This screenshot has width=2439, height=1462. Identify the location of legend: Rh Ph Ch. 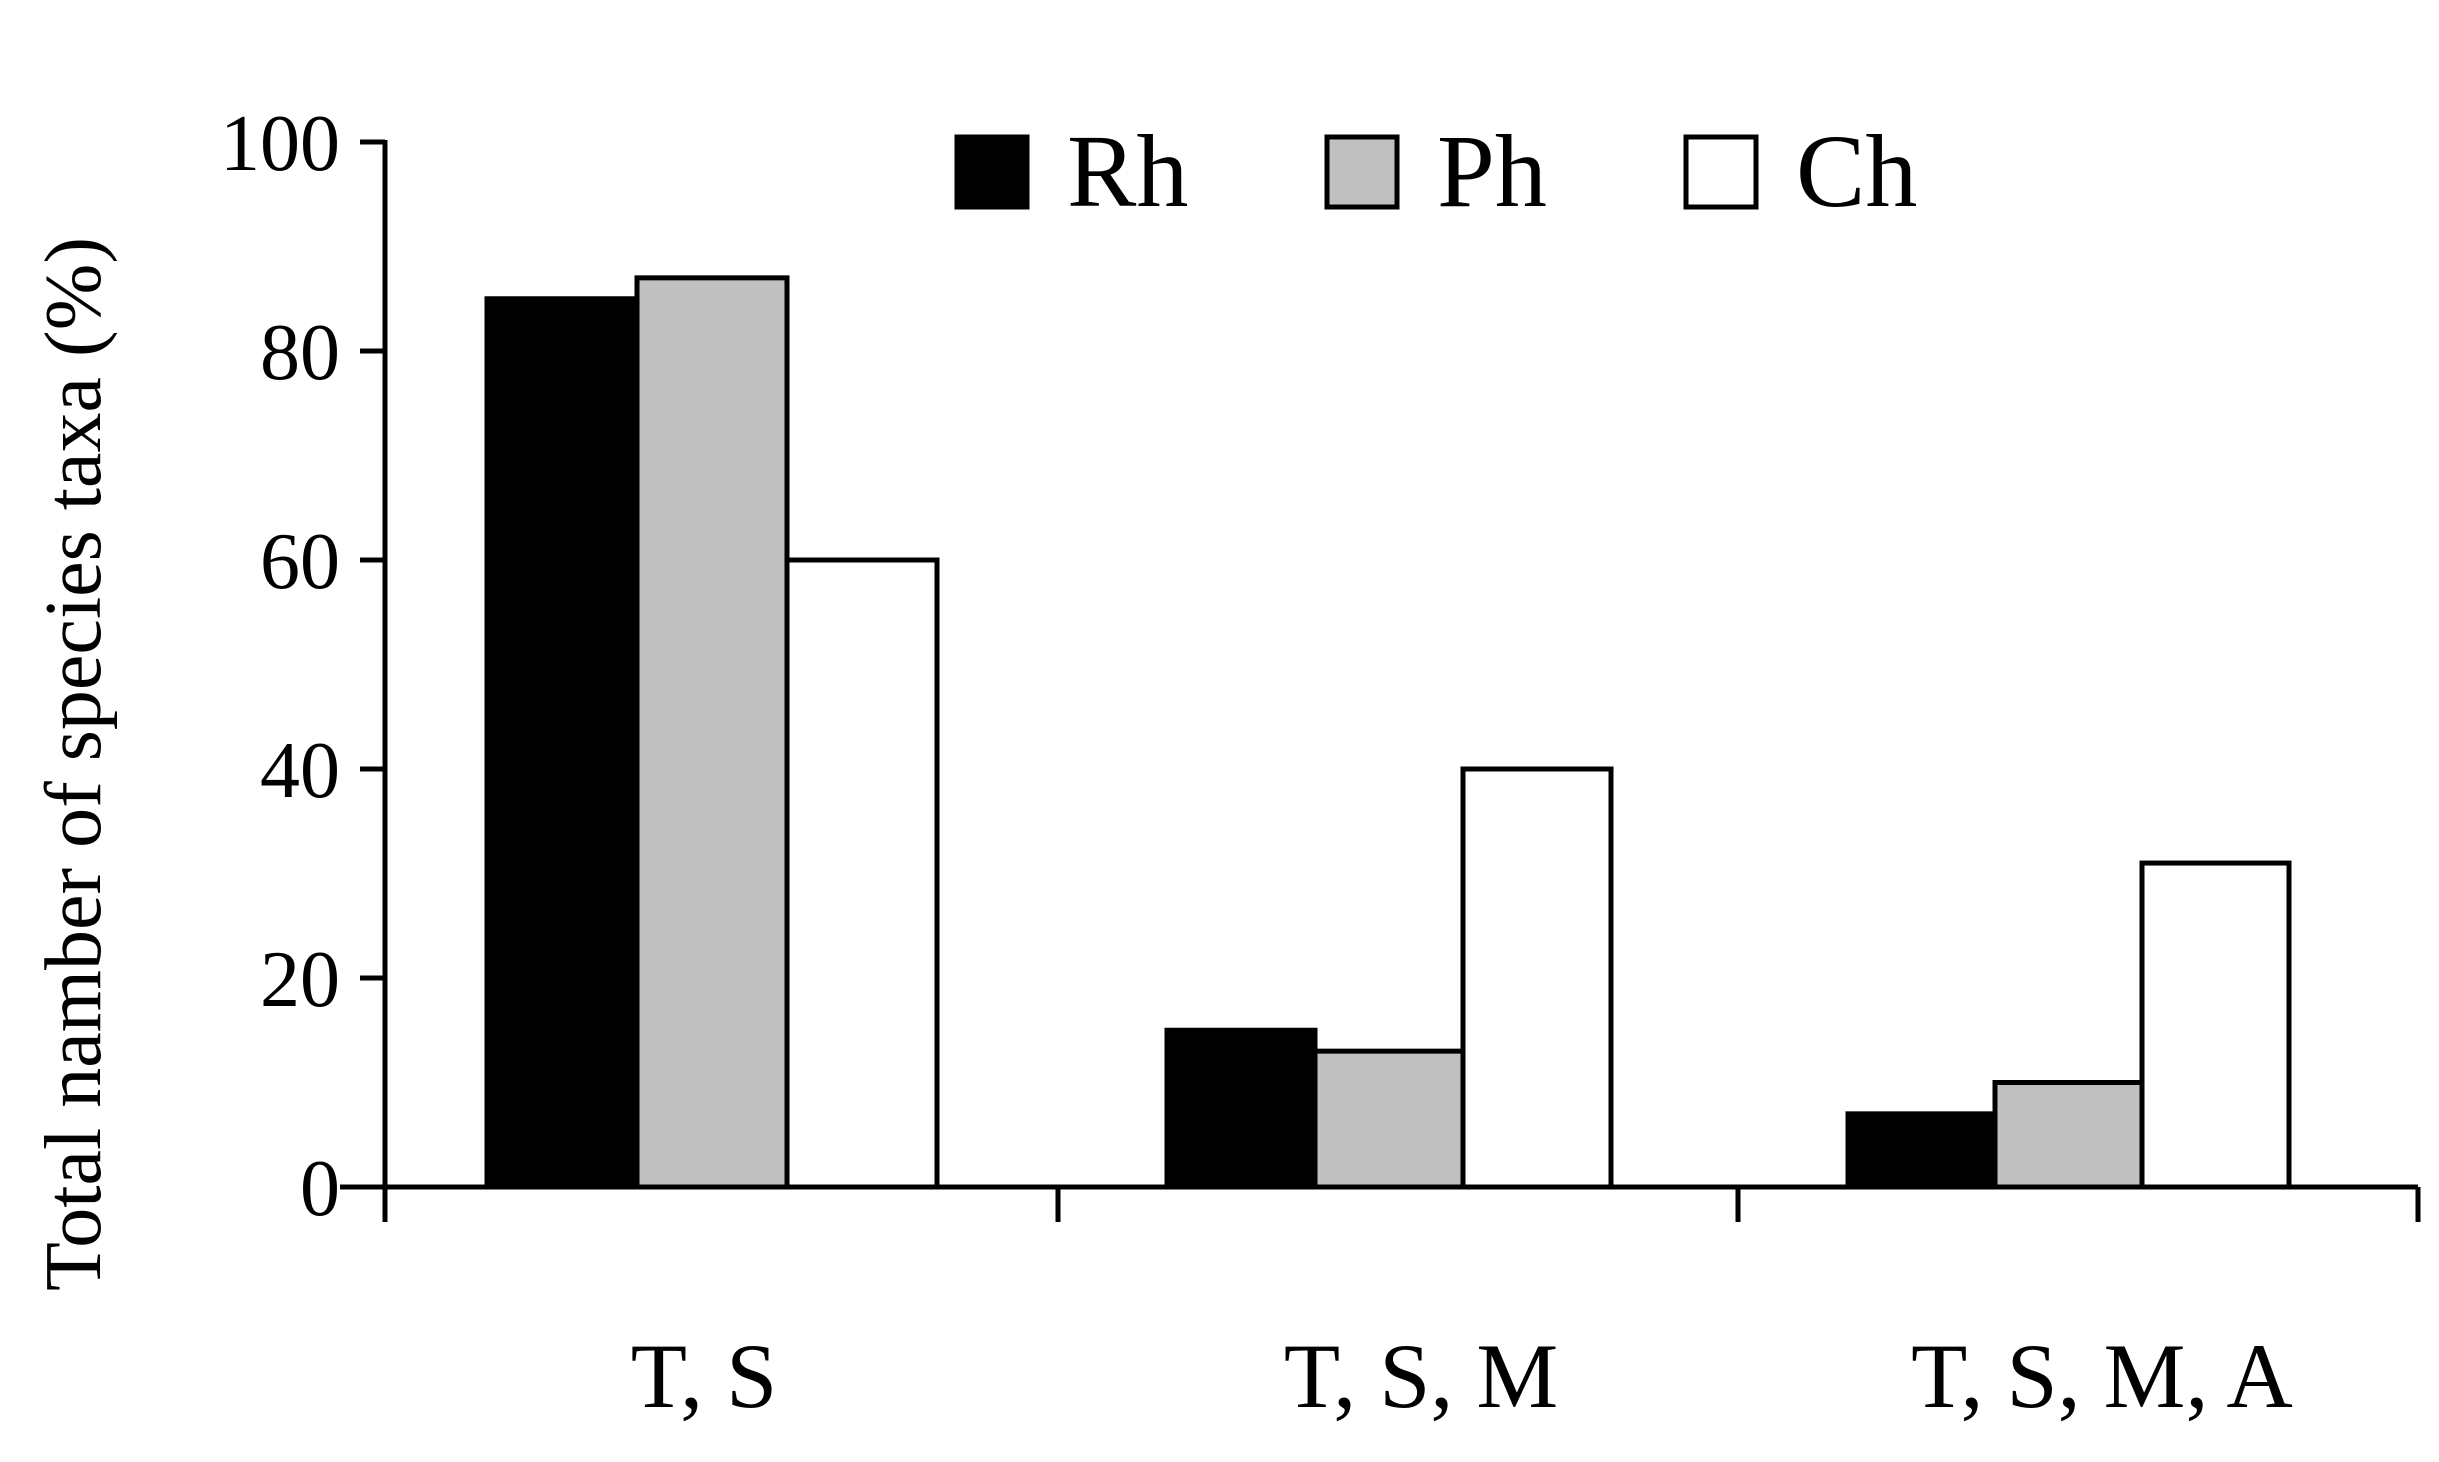
(1435, 171).